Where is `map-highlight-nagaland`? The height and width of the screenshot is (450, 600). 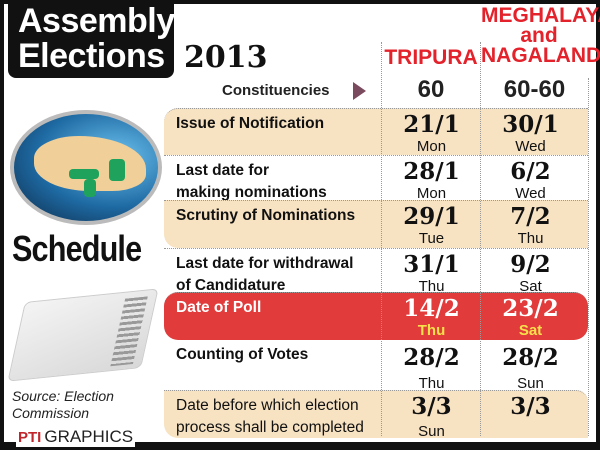
map-highlight-nagaland is located at coordinates (117, 170).